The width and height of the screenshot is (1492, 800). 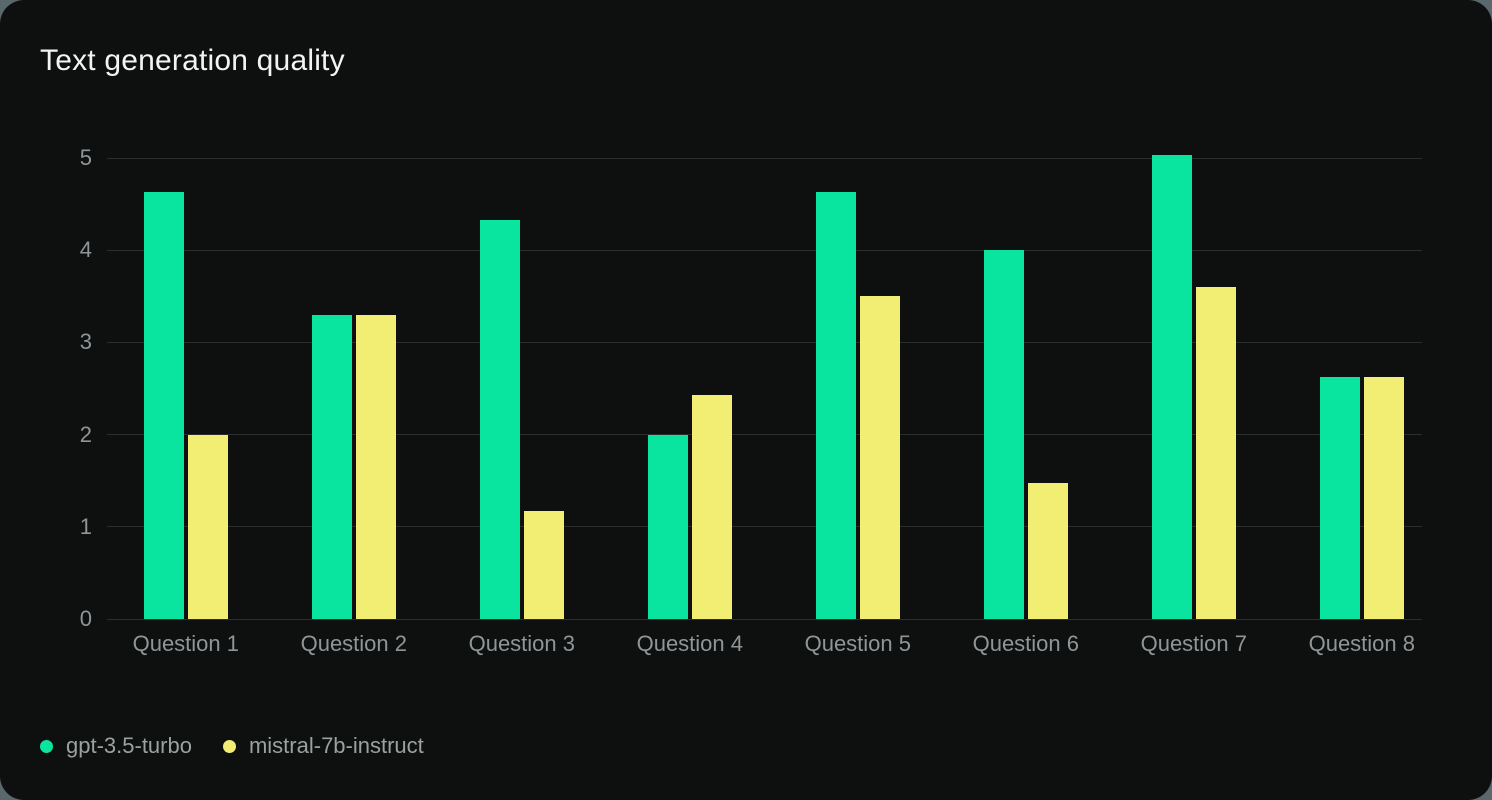 I want to click on legend-label-mistral-7b-instruct: mistral-7b-instruct, so click(x=336, y=745).